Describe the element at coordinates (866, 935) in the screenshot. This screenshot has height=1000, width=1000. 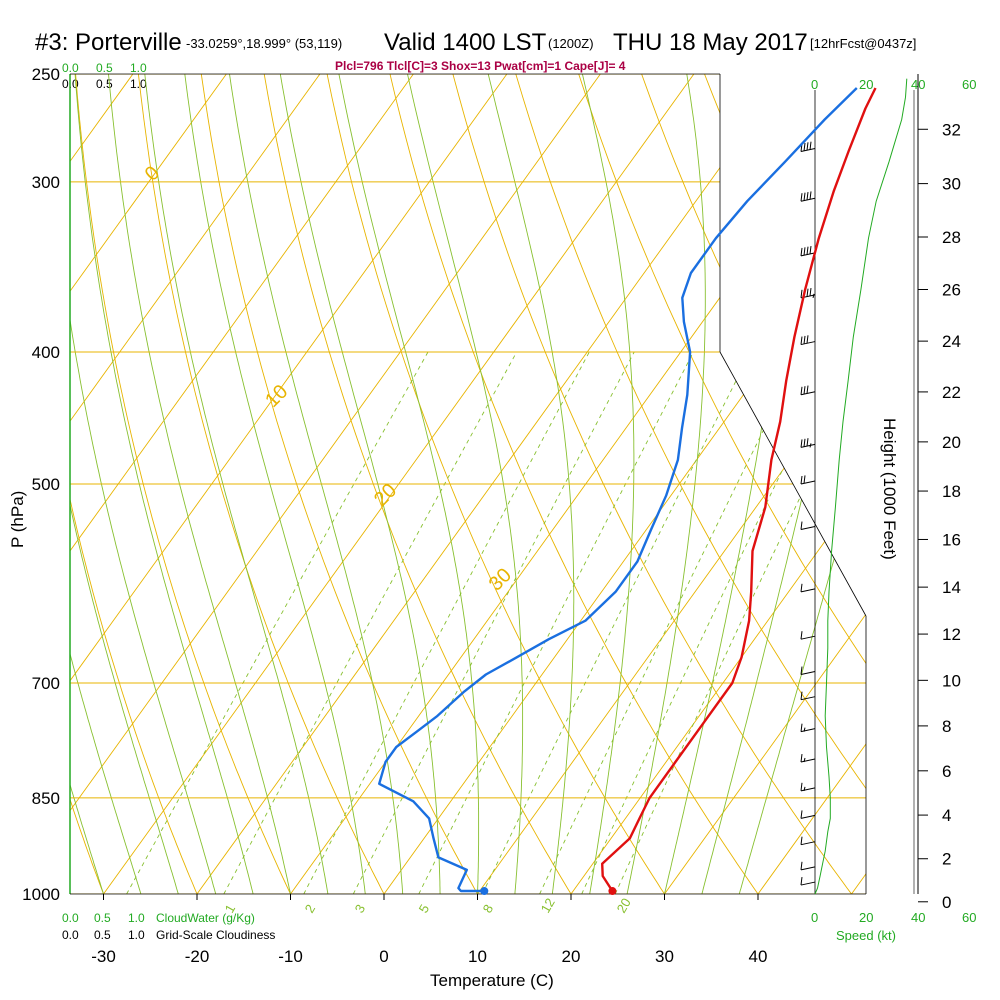
I see `speed-axis-label: Speed (kt)` at that location.